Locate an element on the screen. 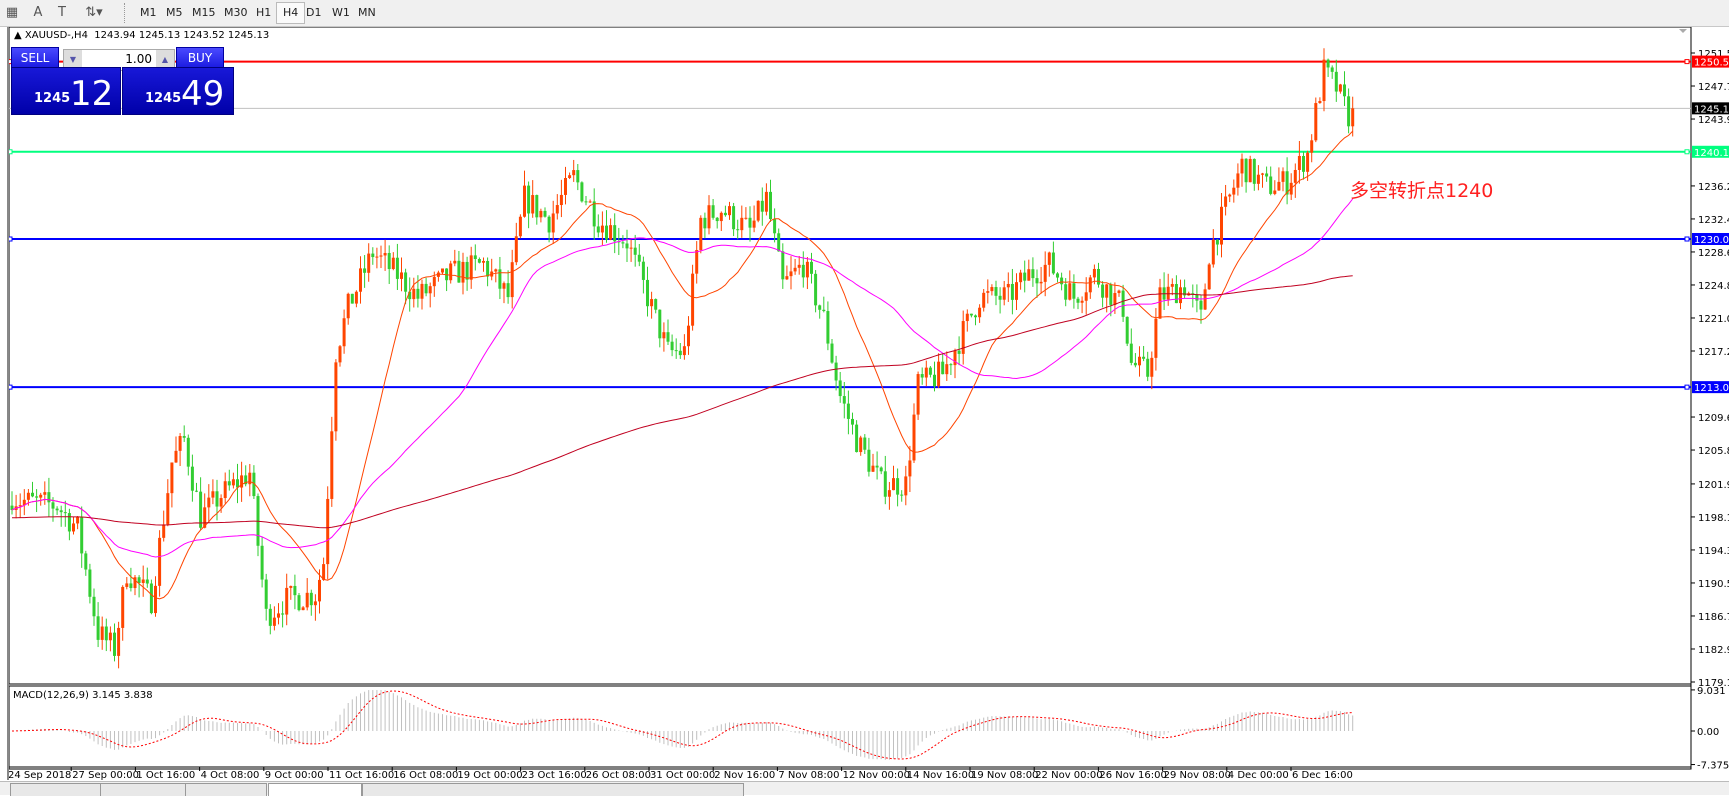  lot-value: 1.00 is located at coordinates (138, 59).